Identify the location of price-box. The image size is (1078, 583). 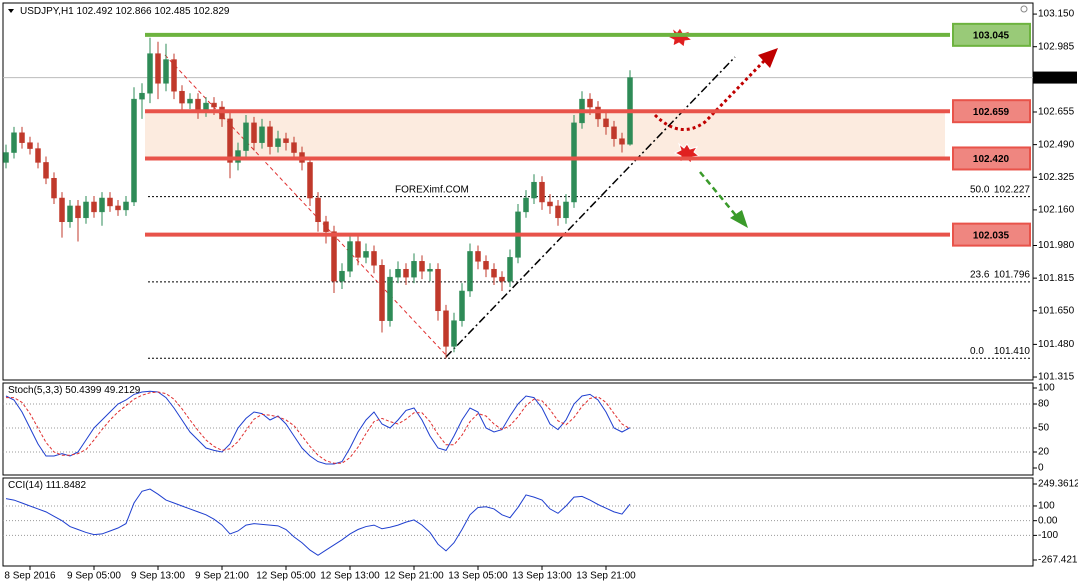
(1055, 77).